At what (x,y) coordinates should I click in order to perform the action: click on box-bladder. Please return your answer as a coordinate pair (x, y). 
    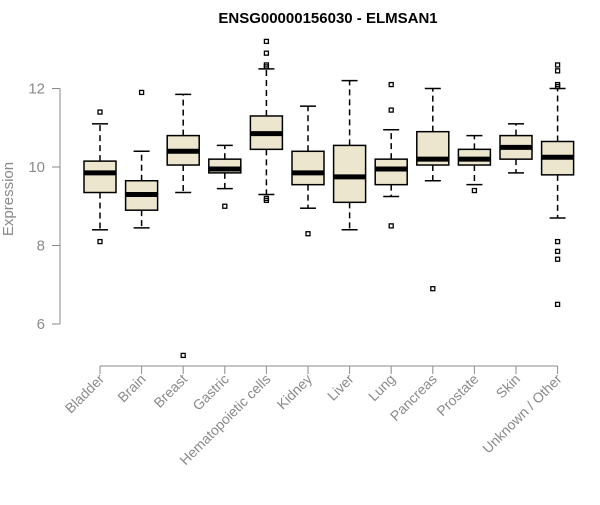
    Looking at the image, I should click on (100, 177).